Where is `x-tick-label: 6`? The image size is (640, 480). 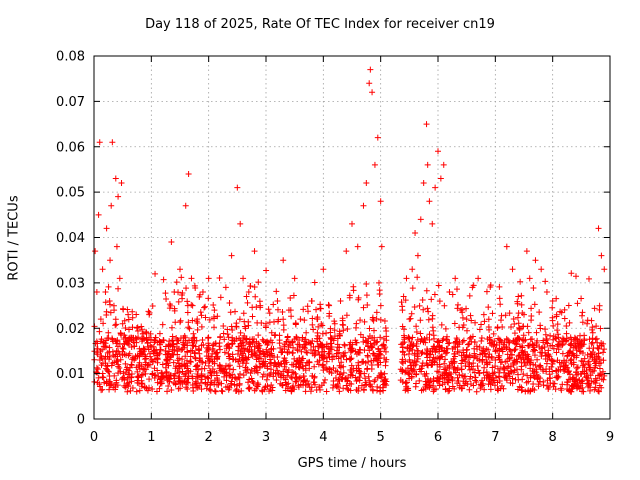 x-tick-label: 6 is located at coordinates (438, 437).